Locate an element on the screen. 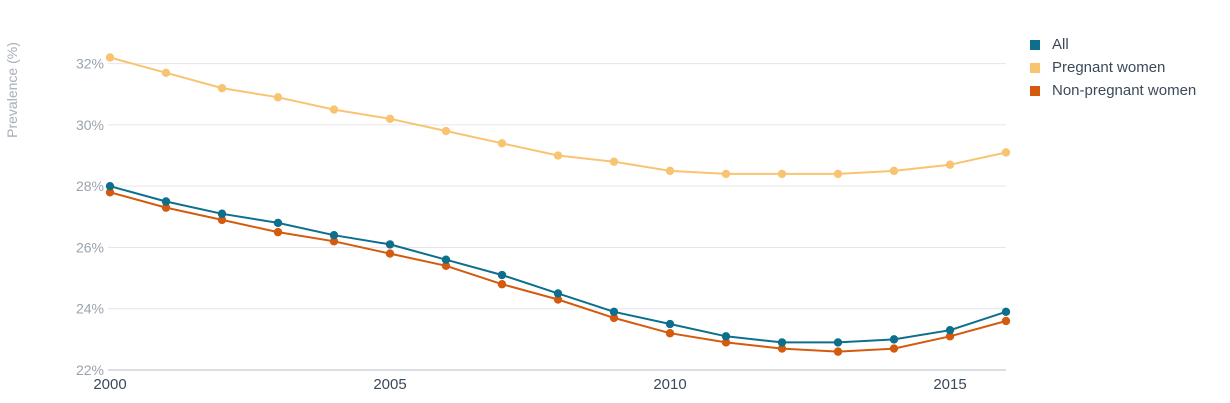 This screenshot has height=403, width=1230. legend-label: Non-pregnant women is located at coordinates (1124, 90).